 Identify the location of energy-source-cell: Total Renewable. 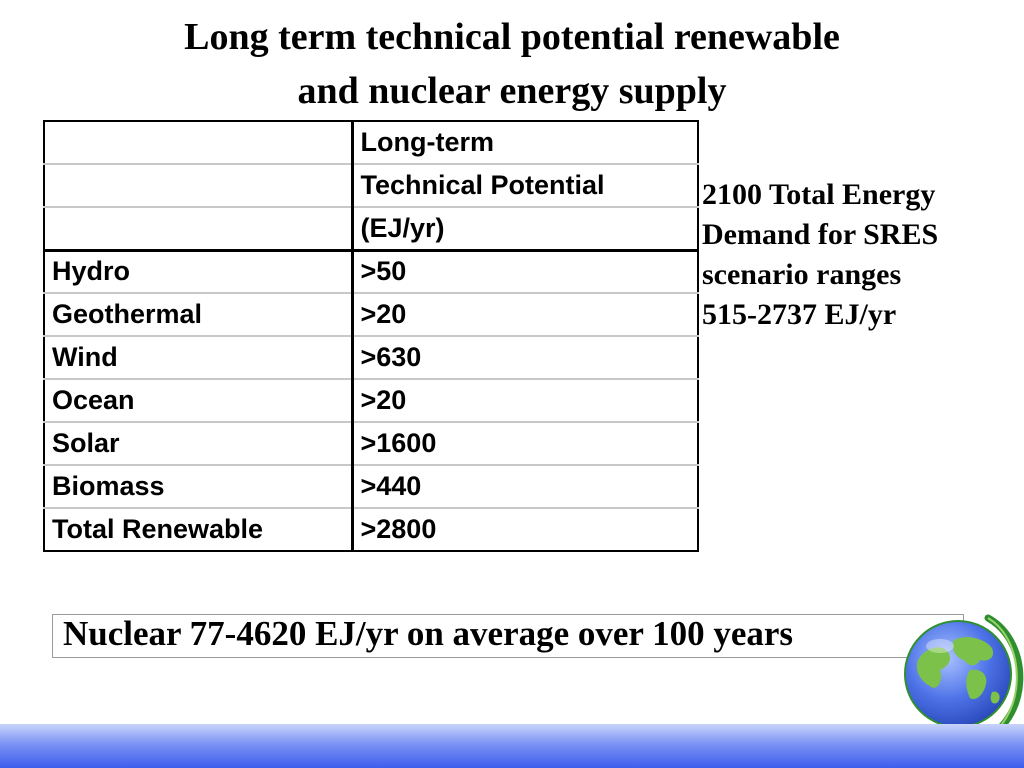
(198, 529).